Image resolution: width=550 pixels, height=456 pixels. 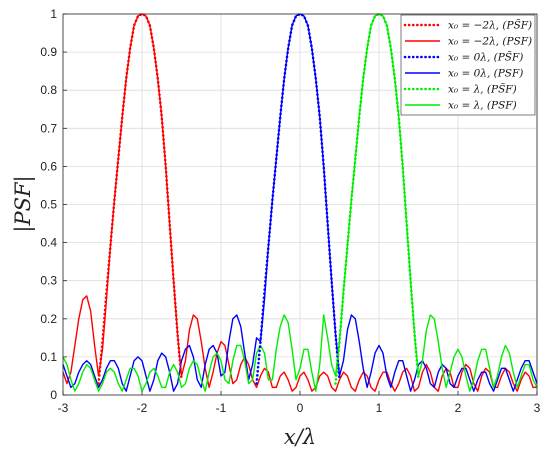 I want to click on legend-box, so click(x=468, y=65).